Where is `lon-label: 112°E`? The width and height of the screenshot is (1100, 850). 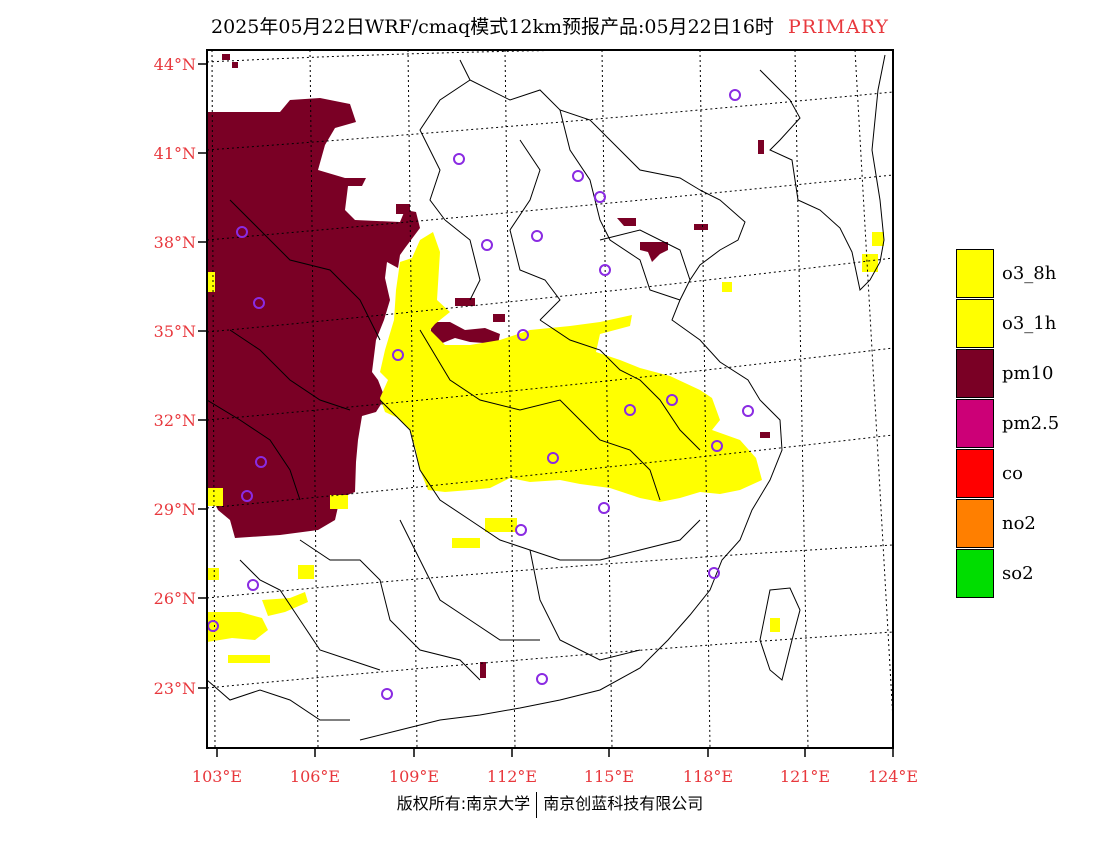
lon-label: 112°E is located at coordinates (512, 776).